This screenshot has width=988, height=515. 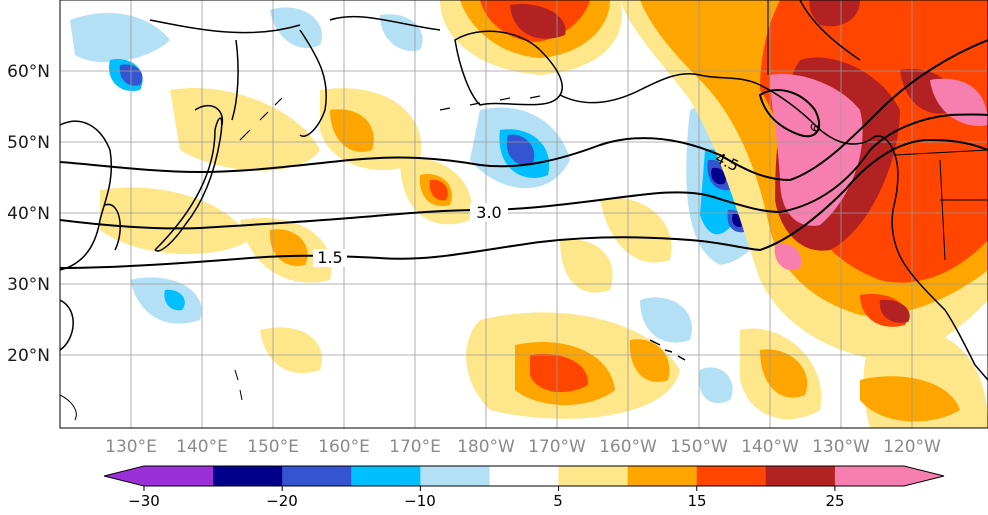 What do you see at coordinates (282, 501) in the screenshot?
I see `colorbar-tick-label: −20` at bounding box center [282, 501].